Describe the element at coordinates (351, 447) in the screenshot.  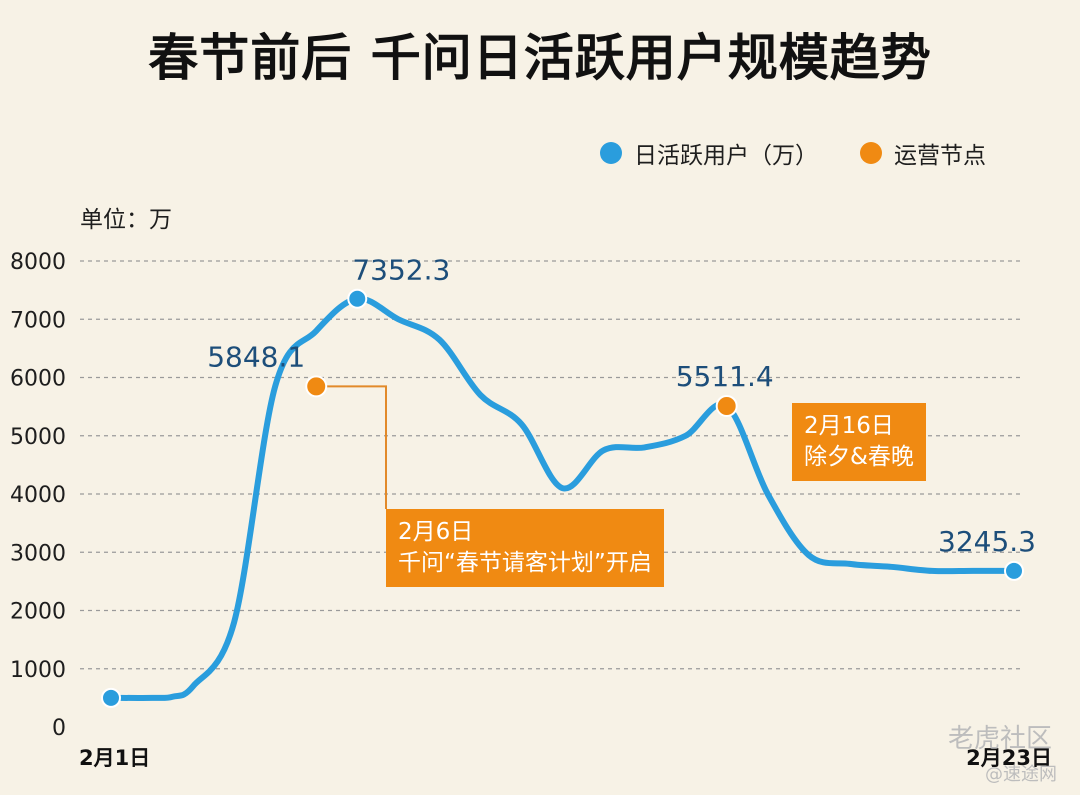
I see `callout-connector` at that location.